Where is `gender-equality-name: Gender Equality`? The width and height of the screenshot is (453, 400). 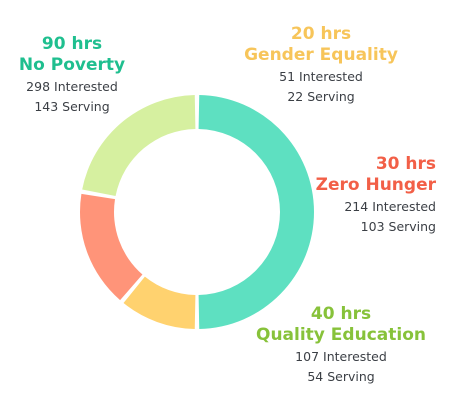
gender-equality-name: Gender Equality is located at coordinates (321, 55).